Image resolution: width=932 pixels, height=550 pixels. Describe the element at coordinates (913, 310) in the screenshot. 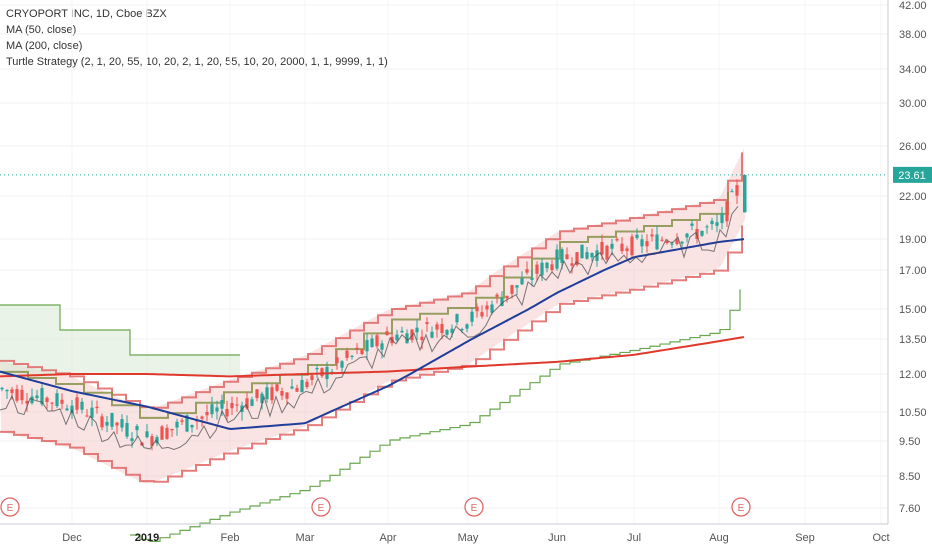

I see `y-tick-label: 15.00` at that location.